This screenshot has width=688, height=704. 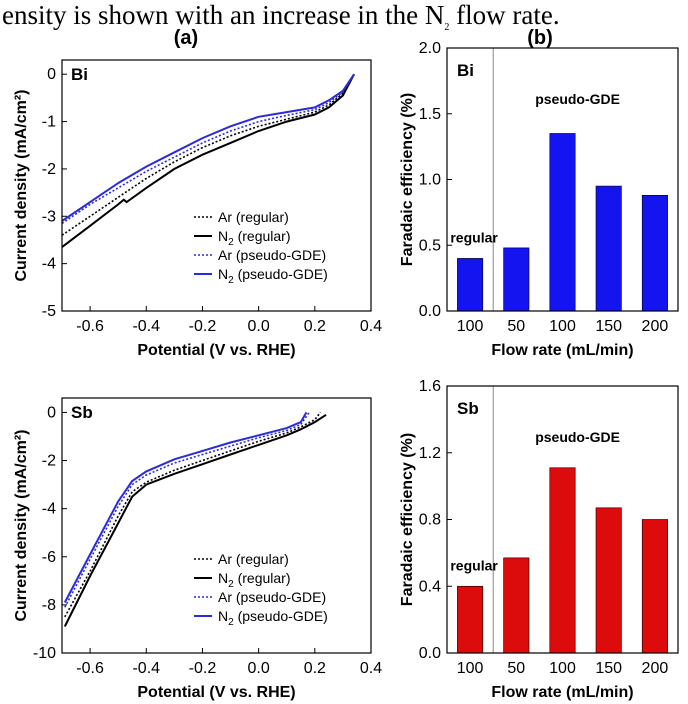 I want to click on y-tick-label: 0.5, so click(x=430, y=245).